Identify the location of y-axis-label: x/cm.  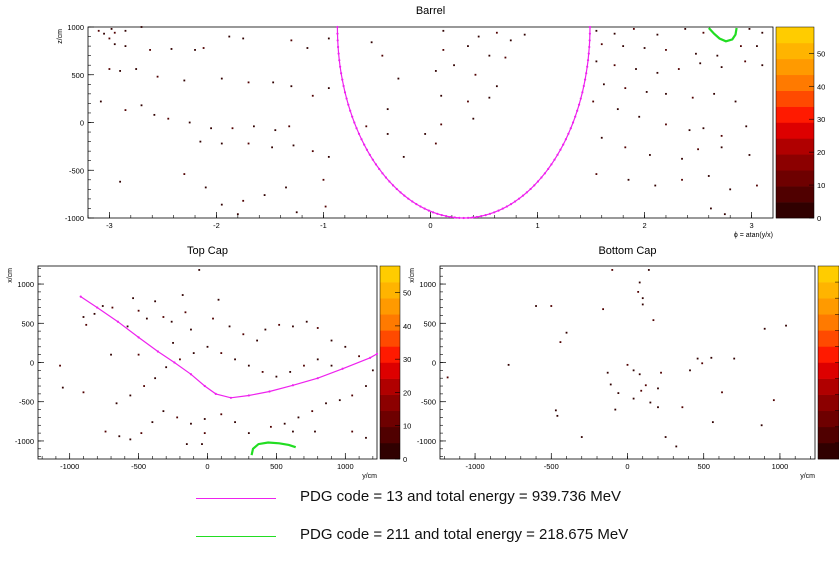
(10, 275).